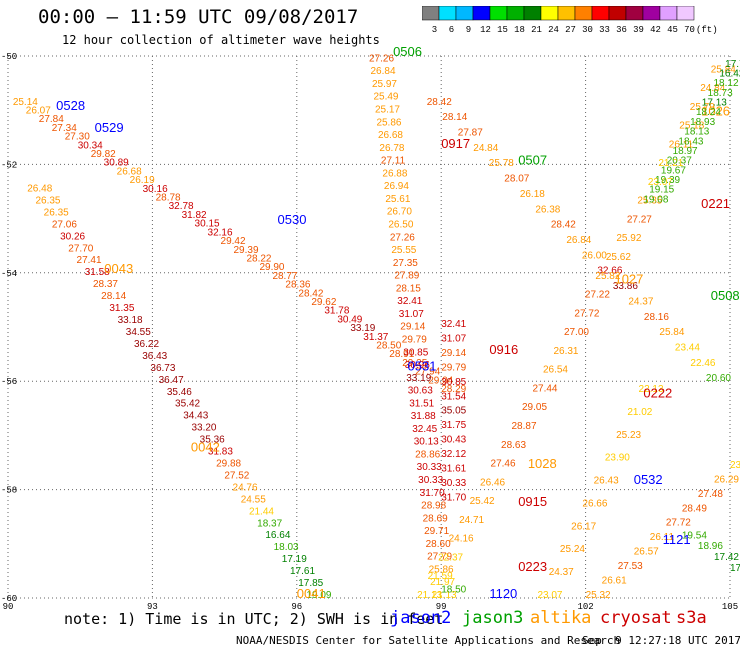  Describe the element at coordinates (72, 236) in the screenshot. I see `swh-value-label: 30.26` at that location.